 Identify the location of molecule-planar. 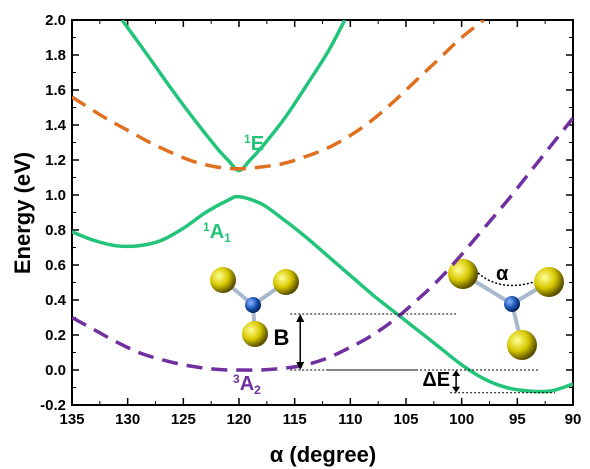
(254, 307).